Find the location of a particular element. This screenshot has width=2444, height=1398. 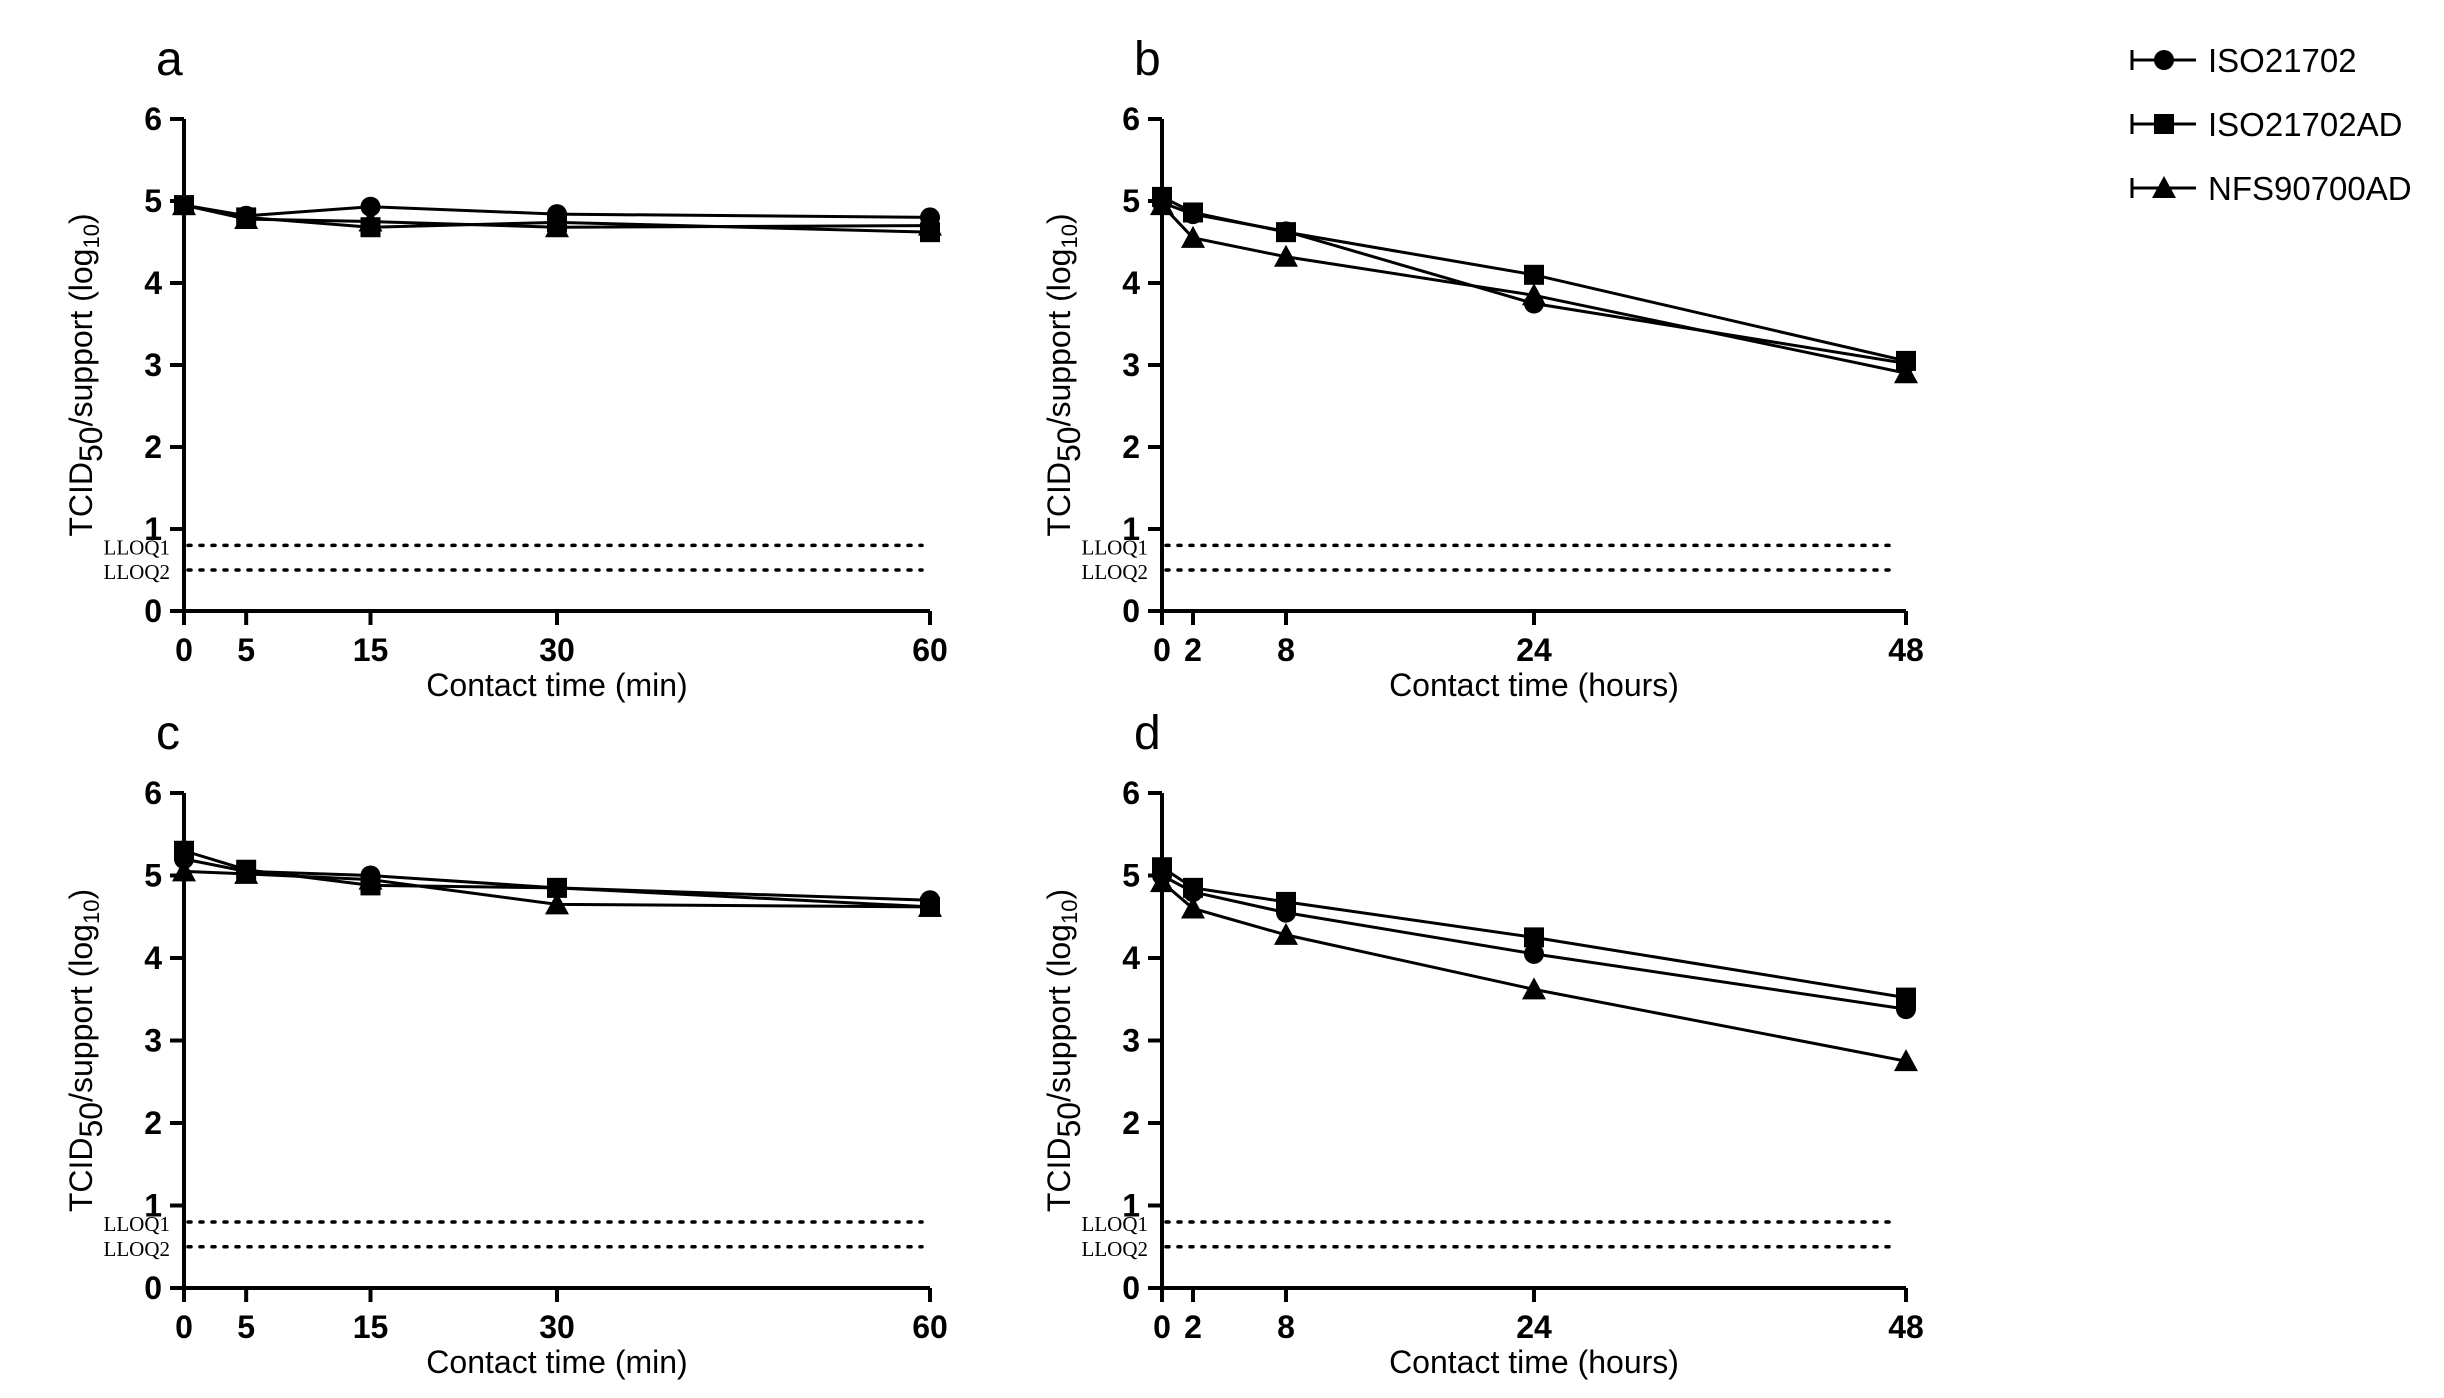

x-tick-label: 48 is located at coordinates (1906, 1327).